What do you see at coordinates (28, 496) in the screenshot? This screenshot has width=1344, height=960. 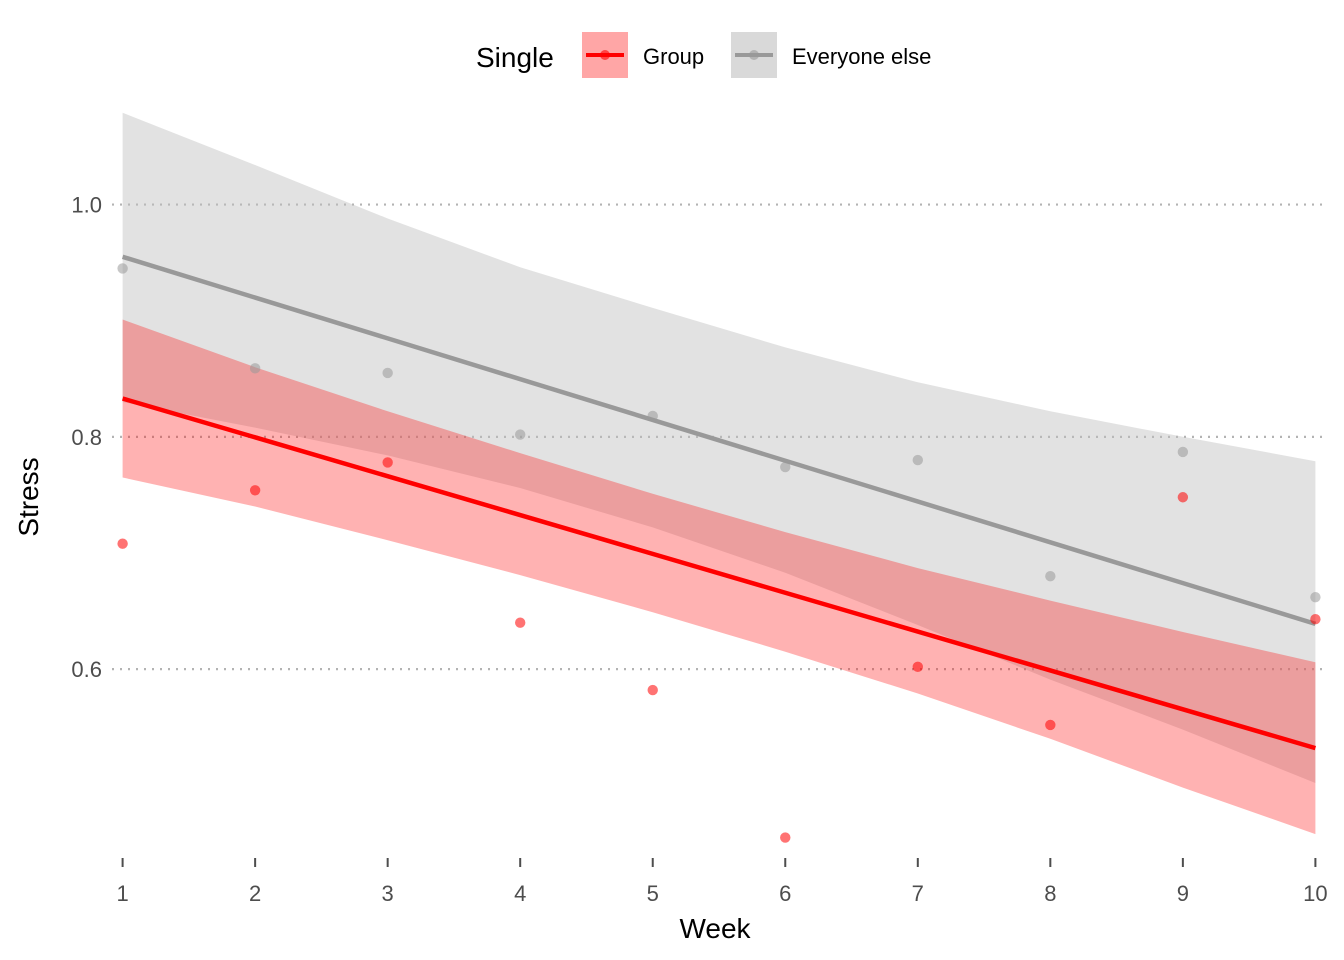 I see `y-axis-title: Stress` at bounding box center [28, 496].